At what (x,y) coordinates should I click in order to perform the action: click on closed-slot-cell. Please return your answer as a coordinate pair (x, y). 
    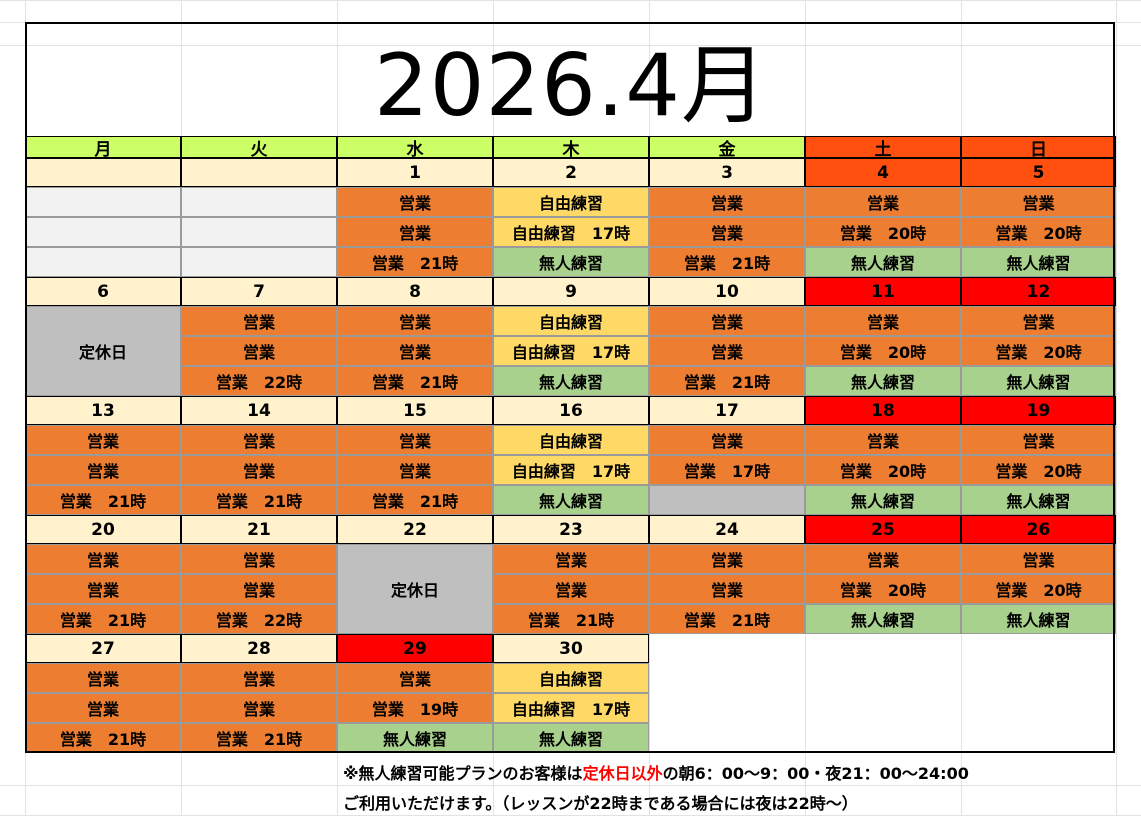
    Looking at the image, I should click on (727, 500).